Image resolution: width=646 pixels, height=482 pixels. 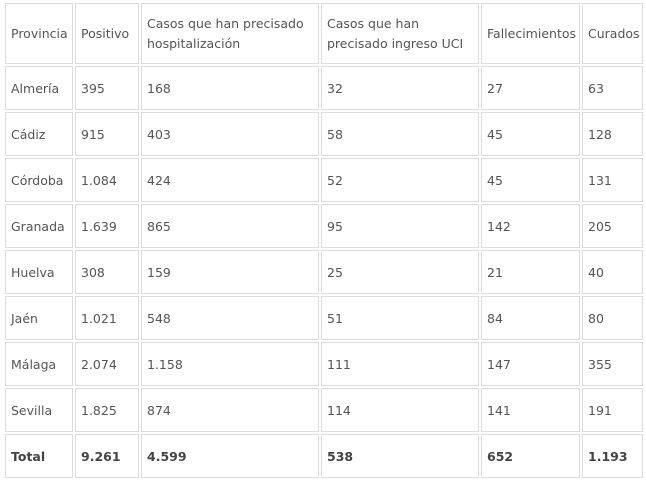 What do you see at coordinates (230, 272) in the screenshot?
I see `cell-hospitalizacion: 159` at bounding box center [230, 272].